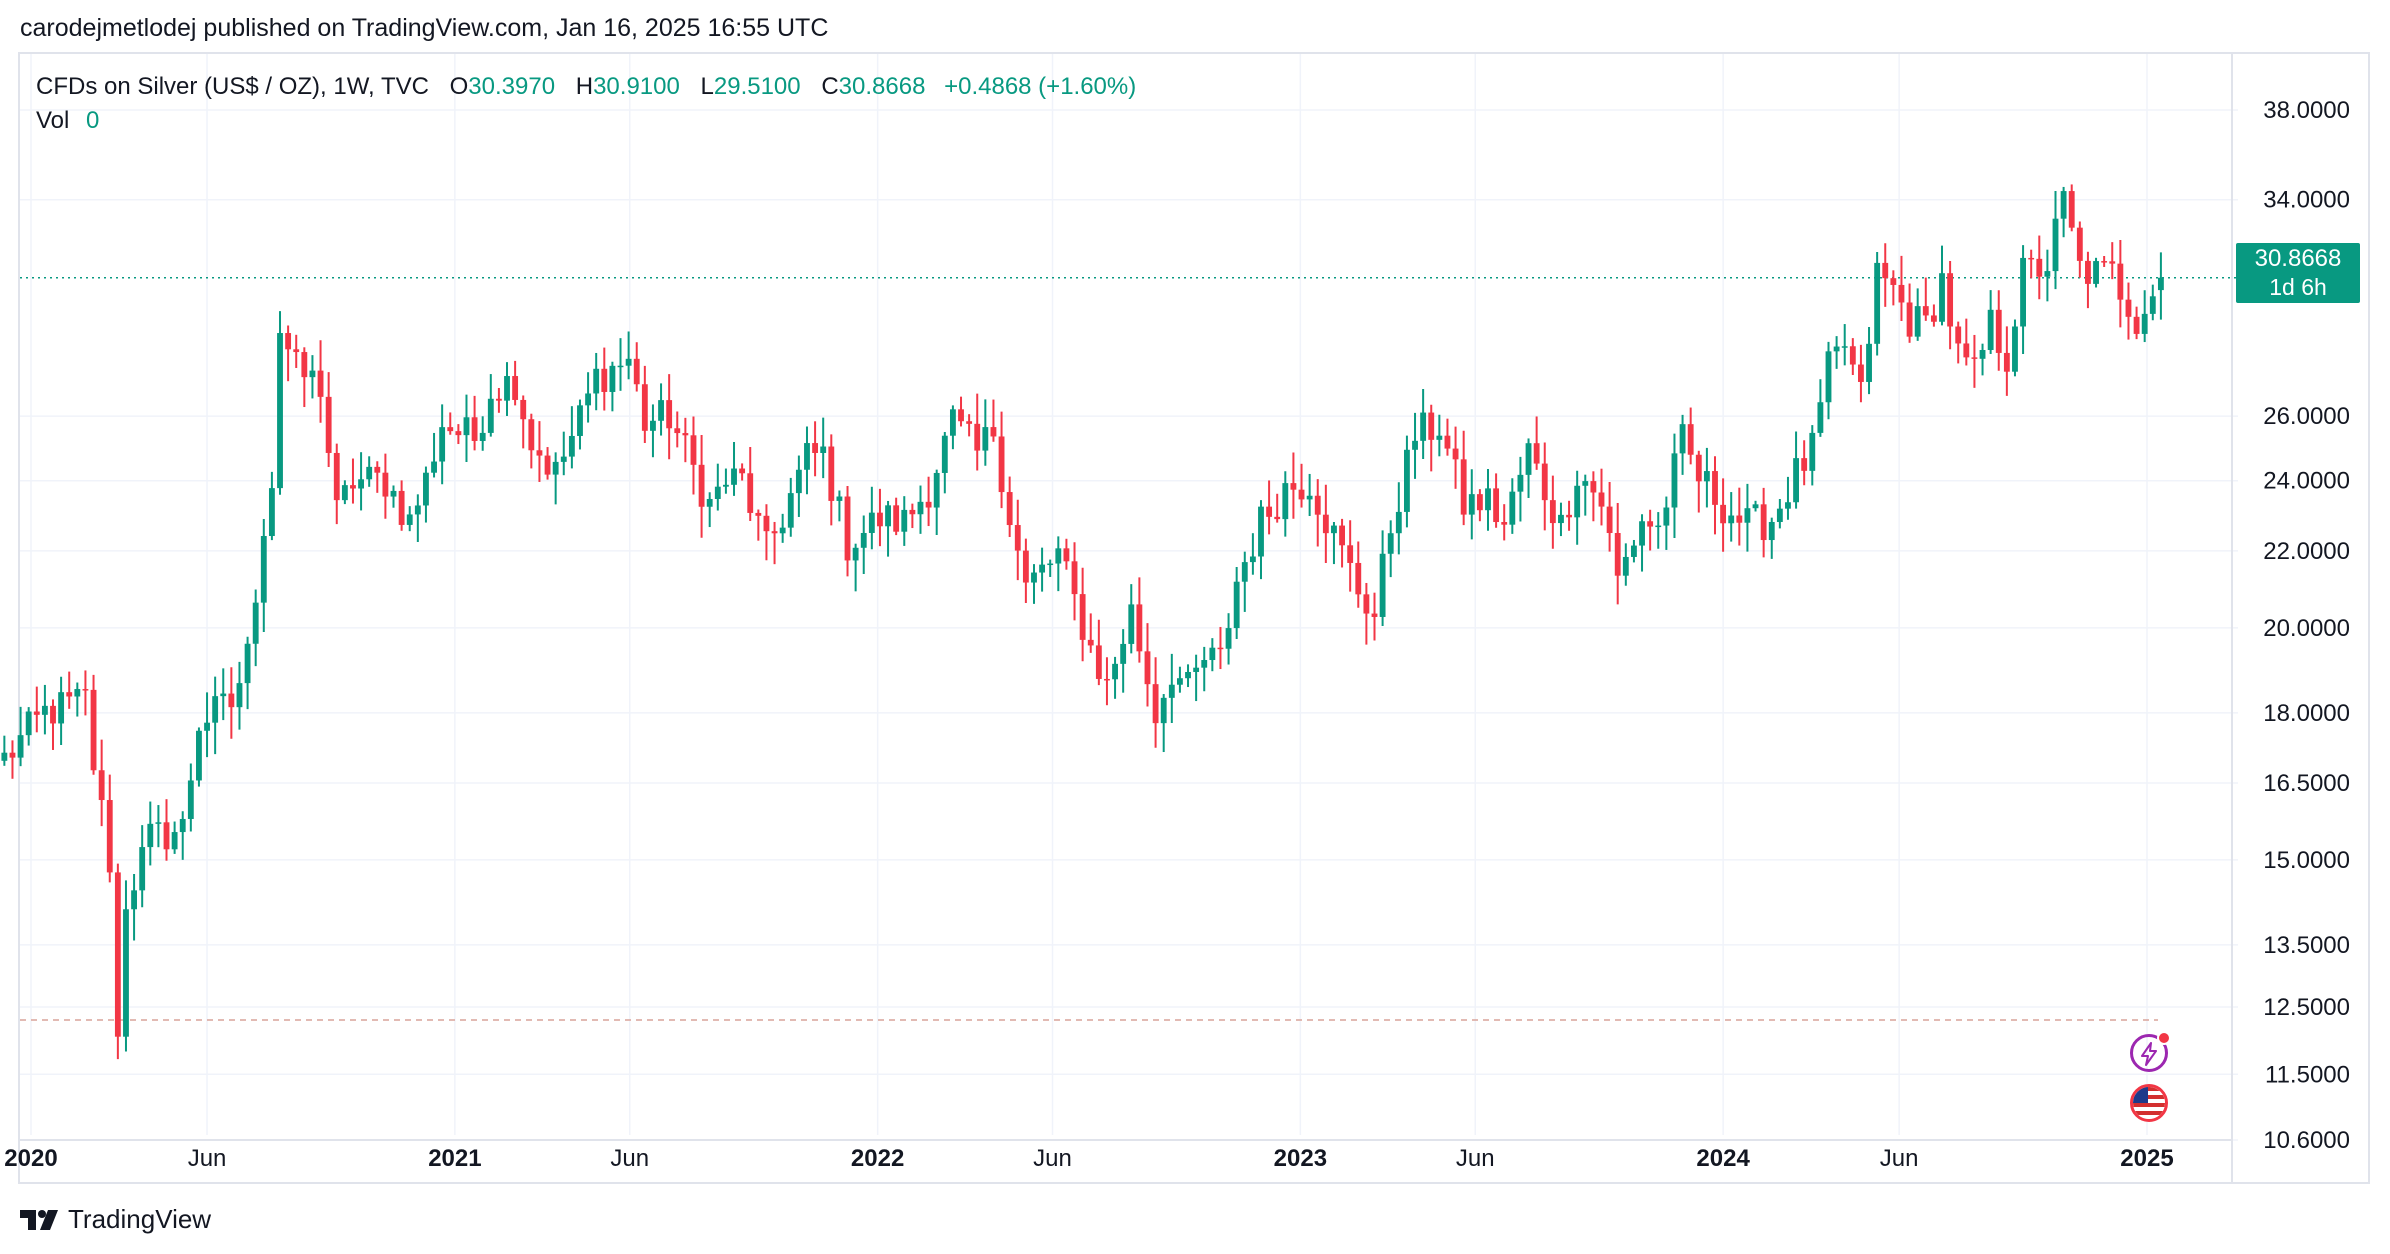  Describe the element at coordinates (53, 120) in the screenshot. I see `volume-label: Vol` at that location.